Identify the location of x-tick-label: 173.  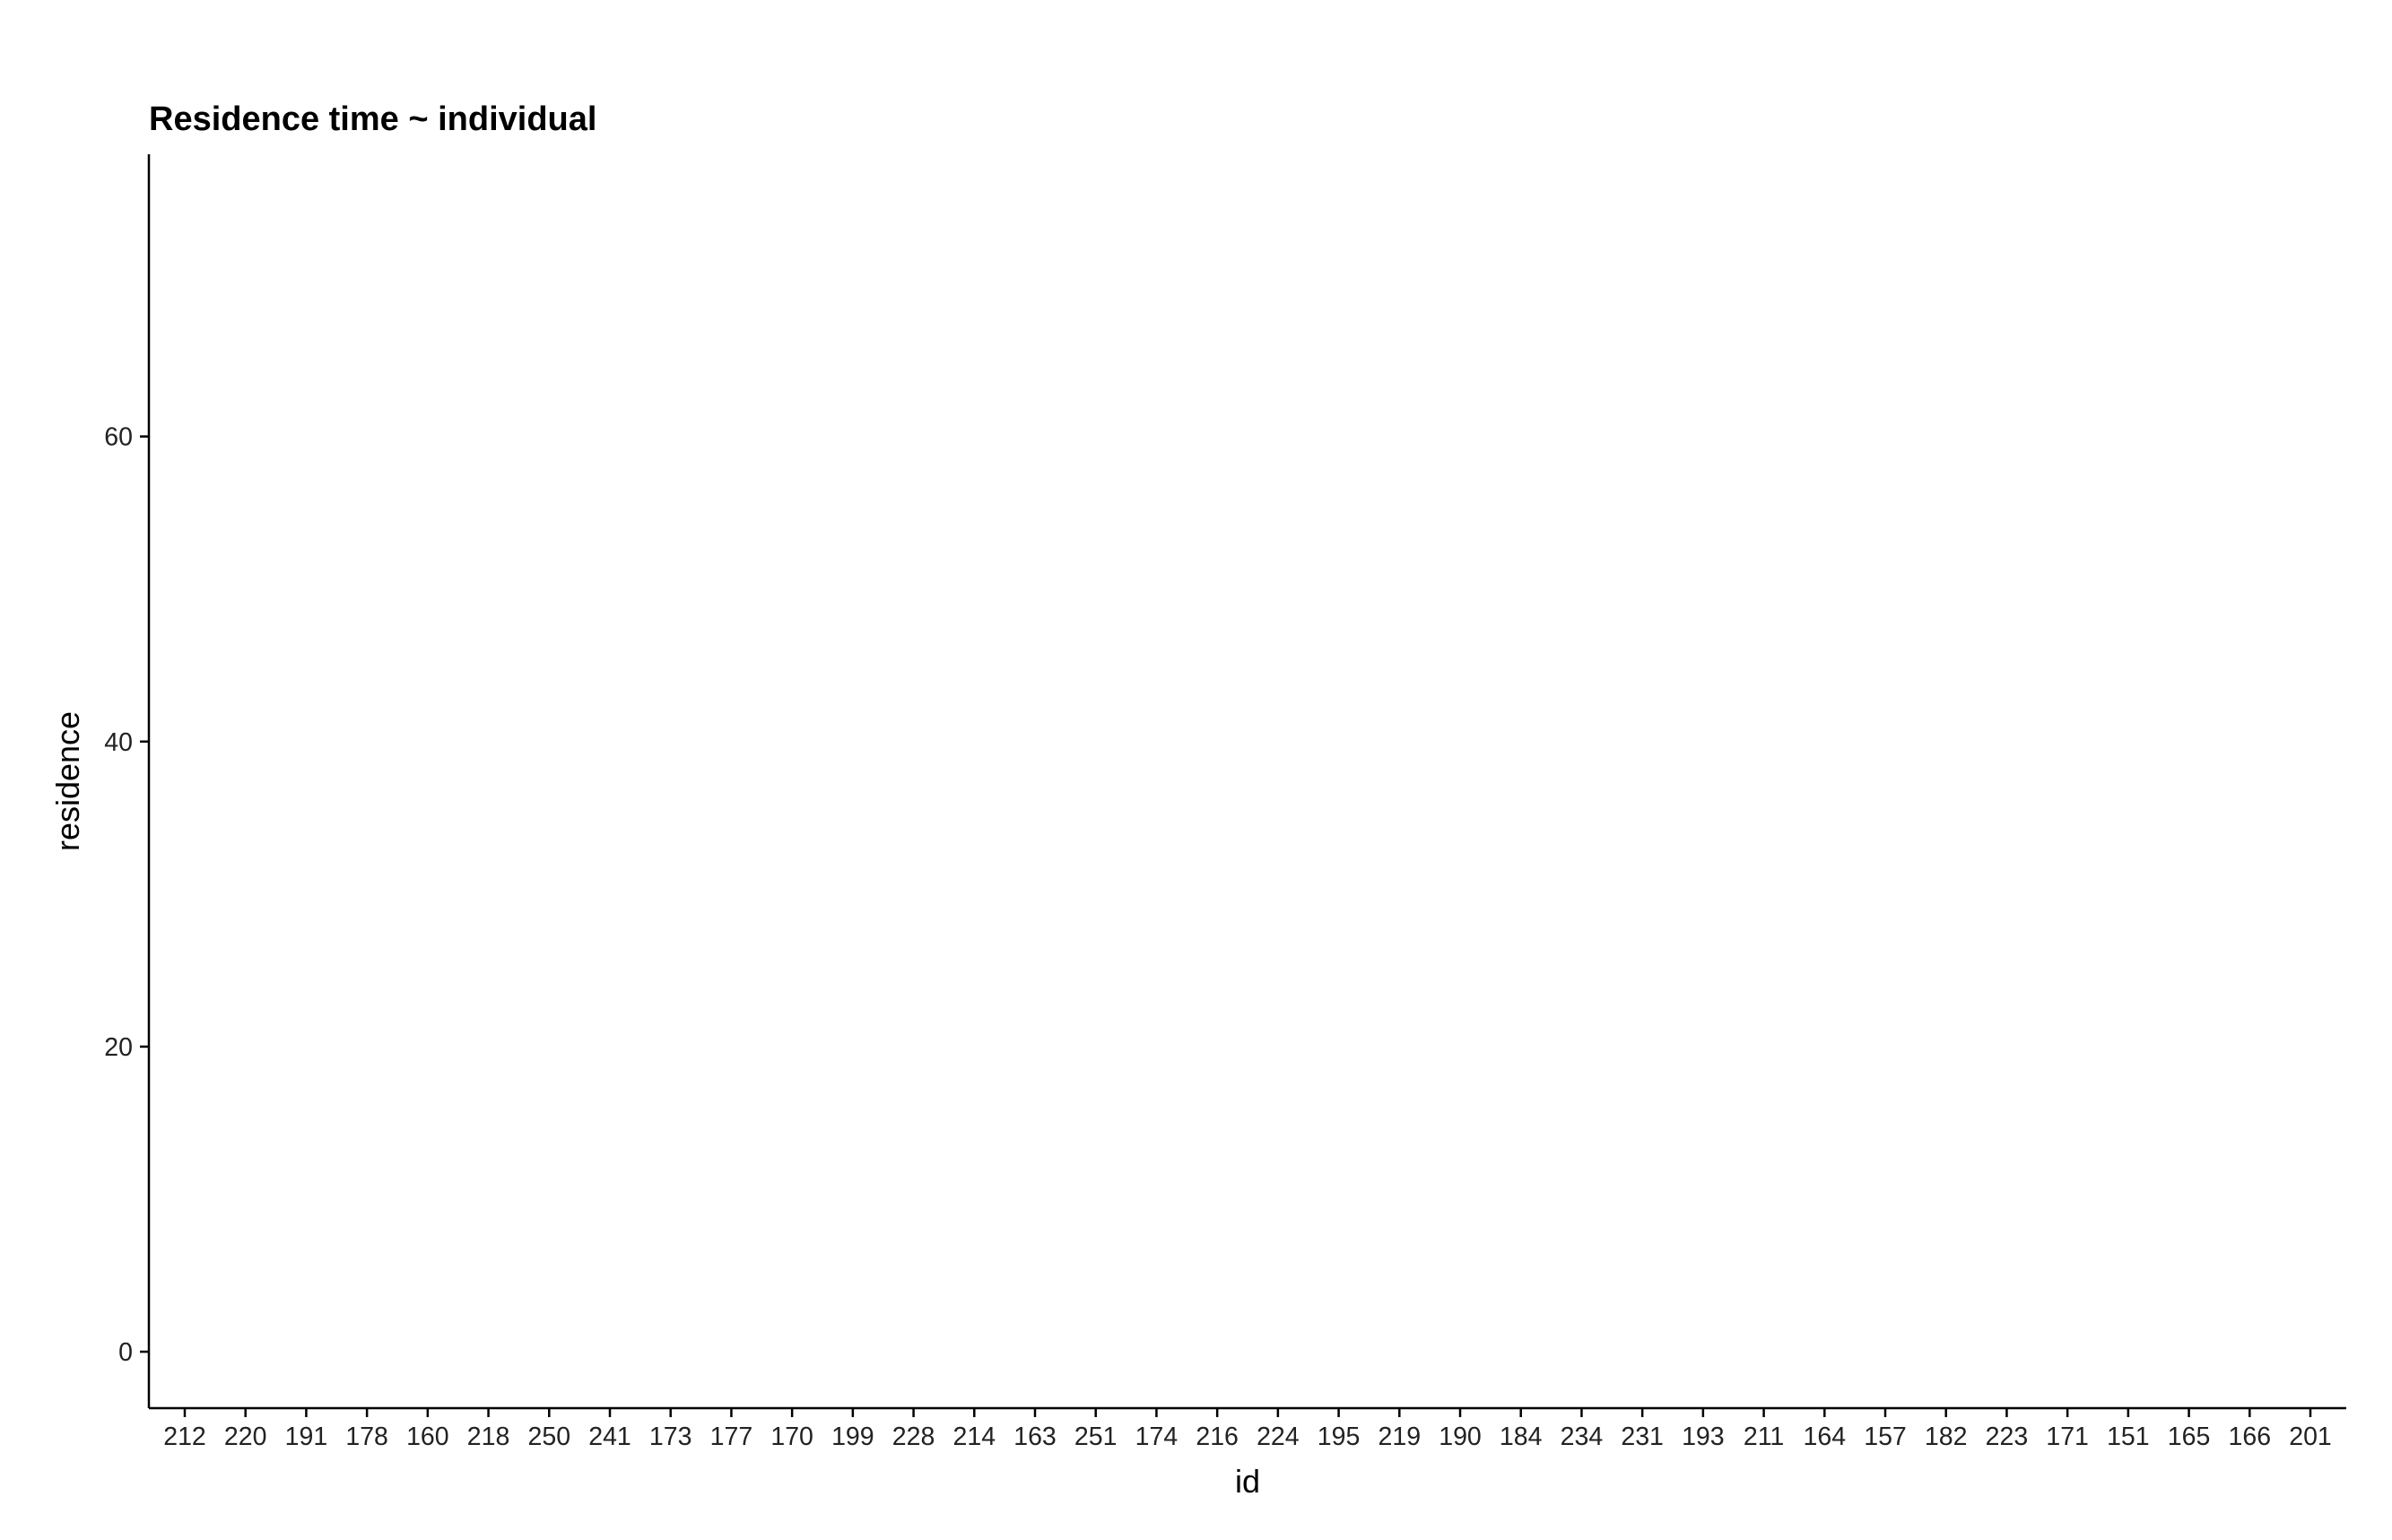
(670, 1437).